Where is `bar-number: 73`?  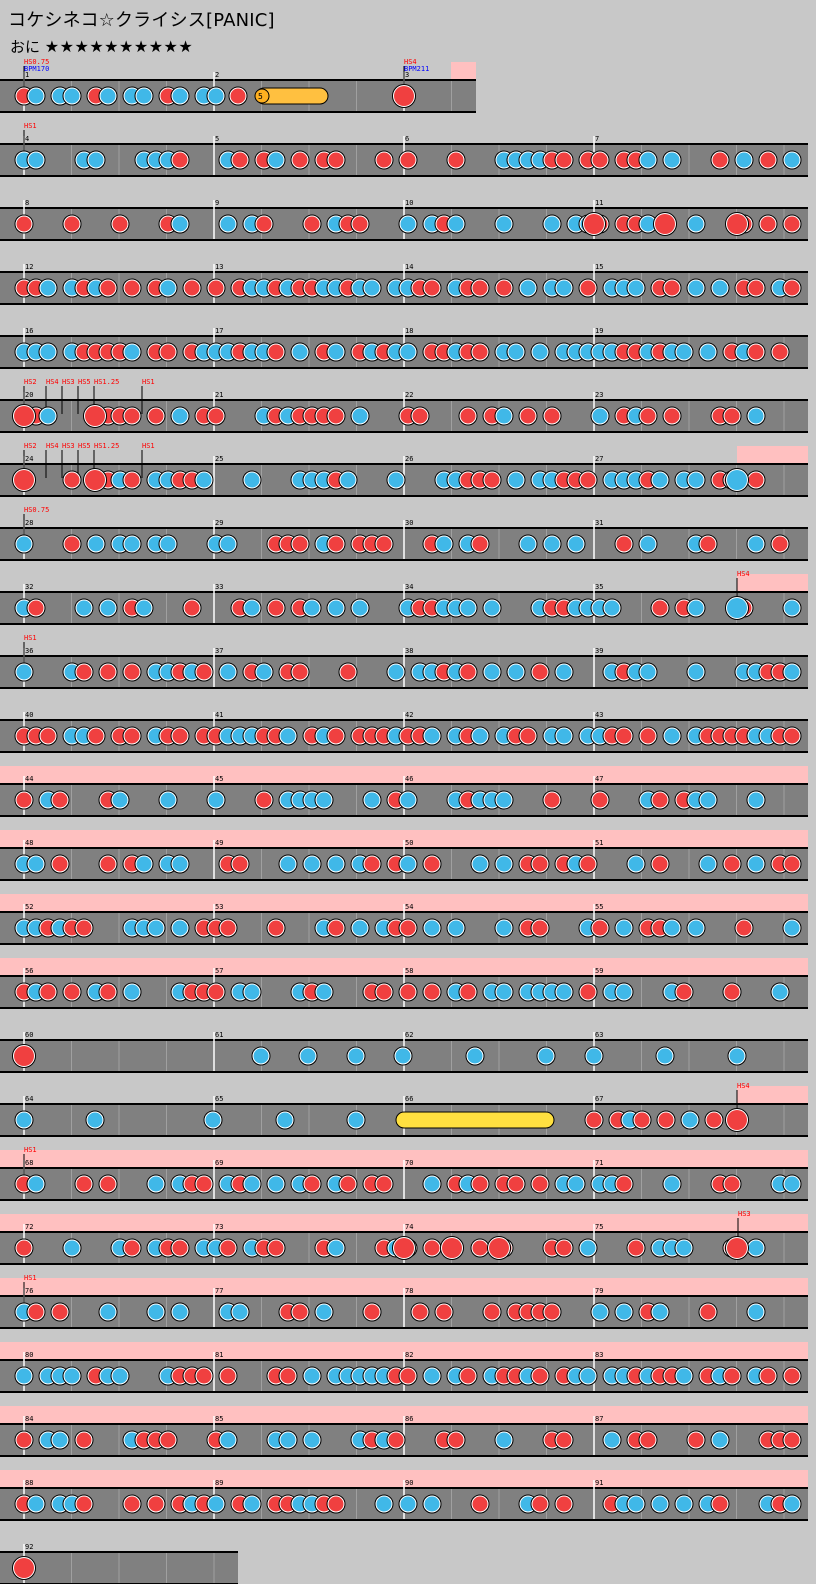
bar-number: 73 is located at coordinates (219, 1227).